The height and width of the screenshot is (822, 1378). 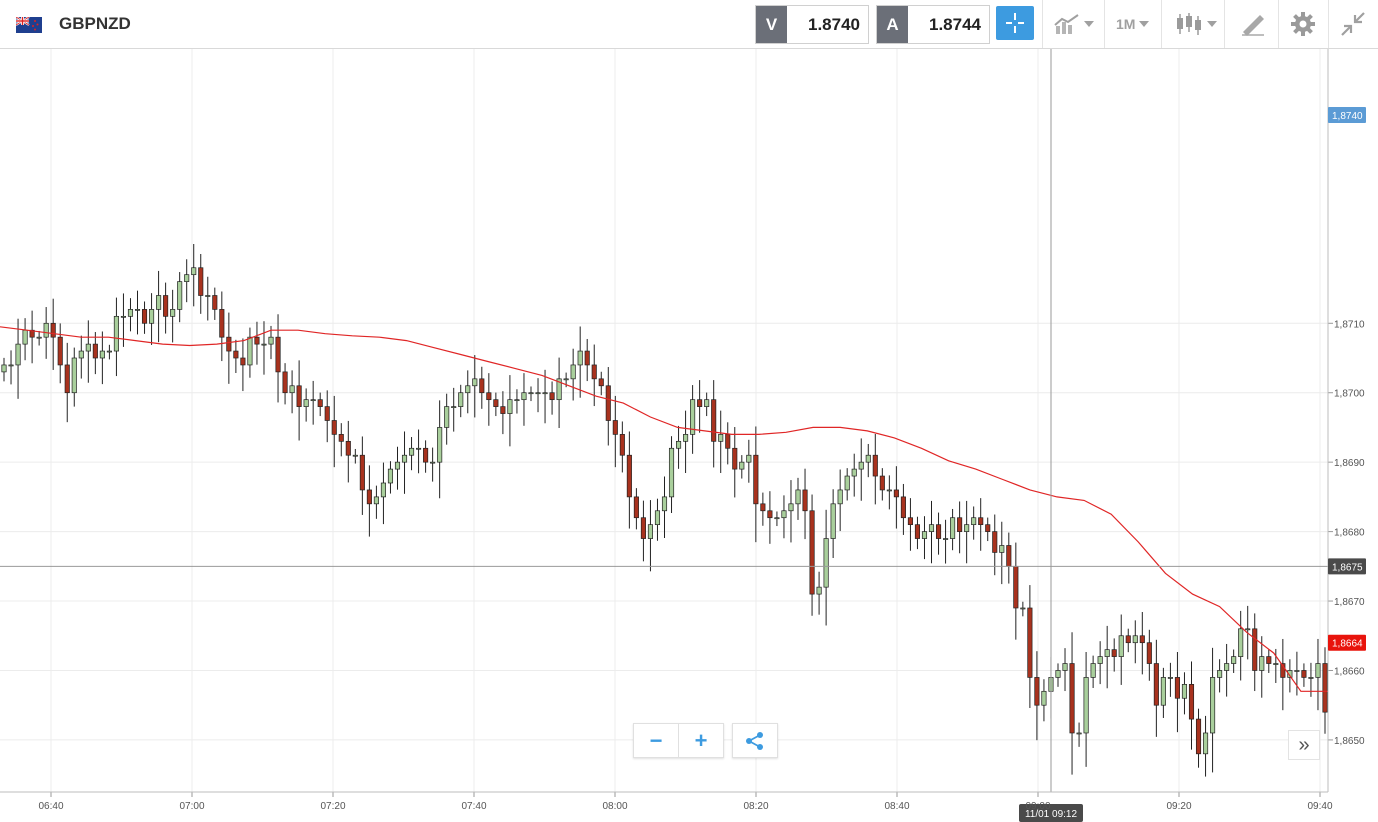 I want to click on chart-type-button, so click(x=1196, y=24).